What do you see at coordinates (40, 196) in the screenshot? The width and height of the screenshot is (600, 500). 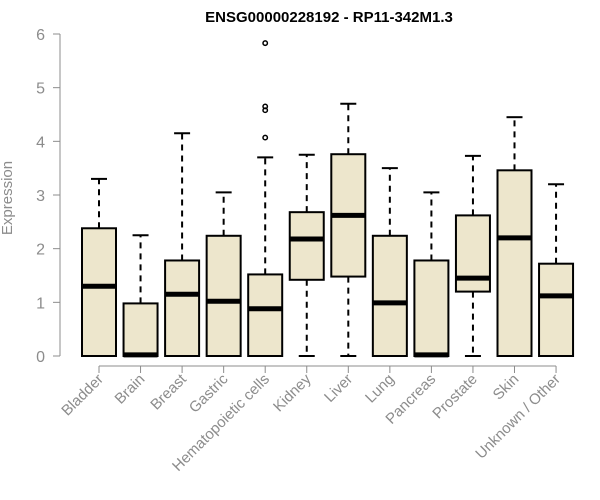 I see `y-tick-label: 3` at bounding box center [40, 196].